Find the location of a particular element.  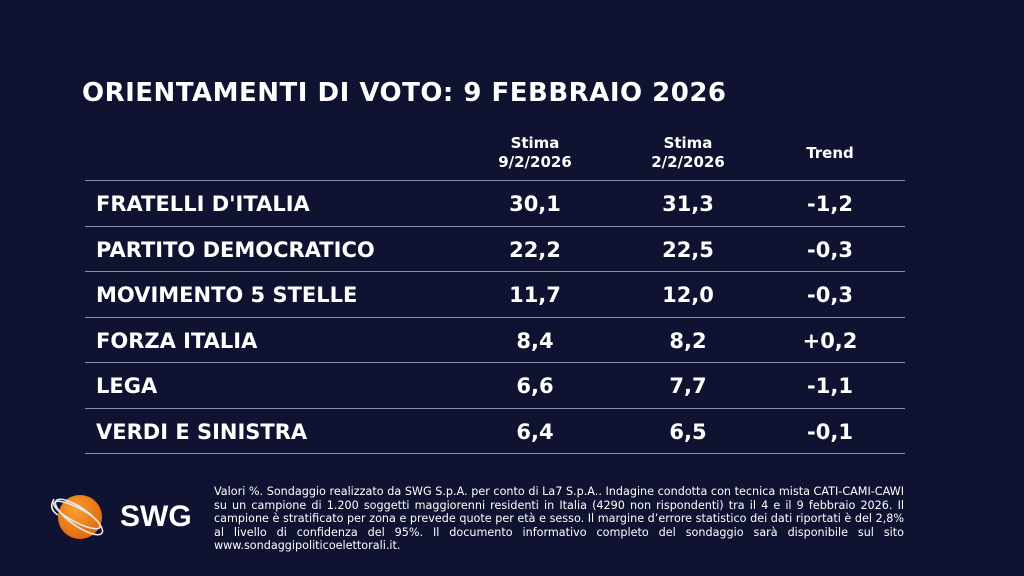

header-line: Trend is located at coordinates (830, 153).